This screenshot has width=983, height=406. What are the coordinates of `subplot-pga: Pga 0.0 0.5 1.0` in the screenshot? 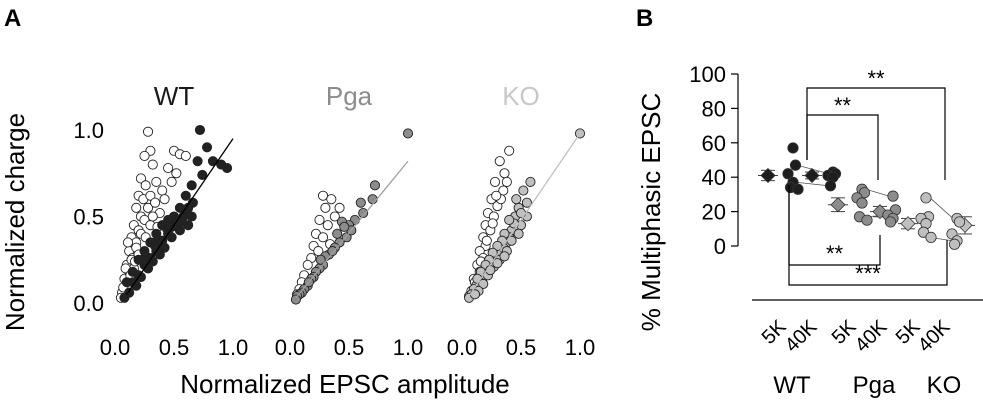 It's located at (349, 220).